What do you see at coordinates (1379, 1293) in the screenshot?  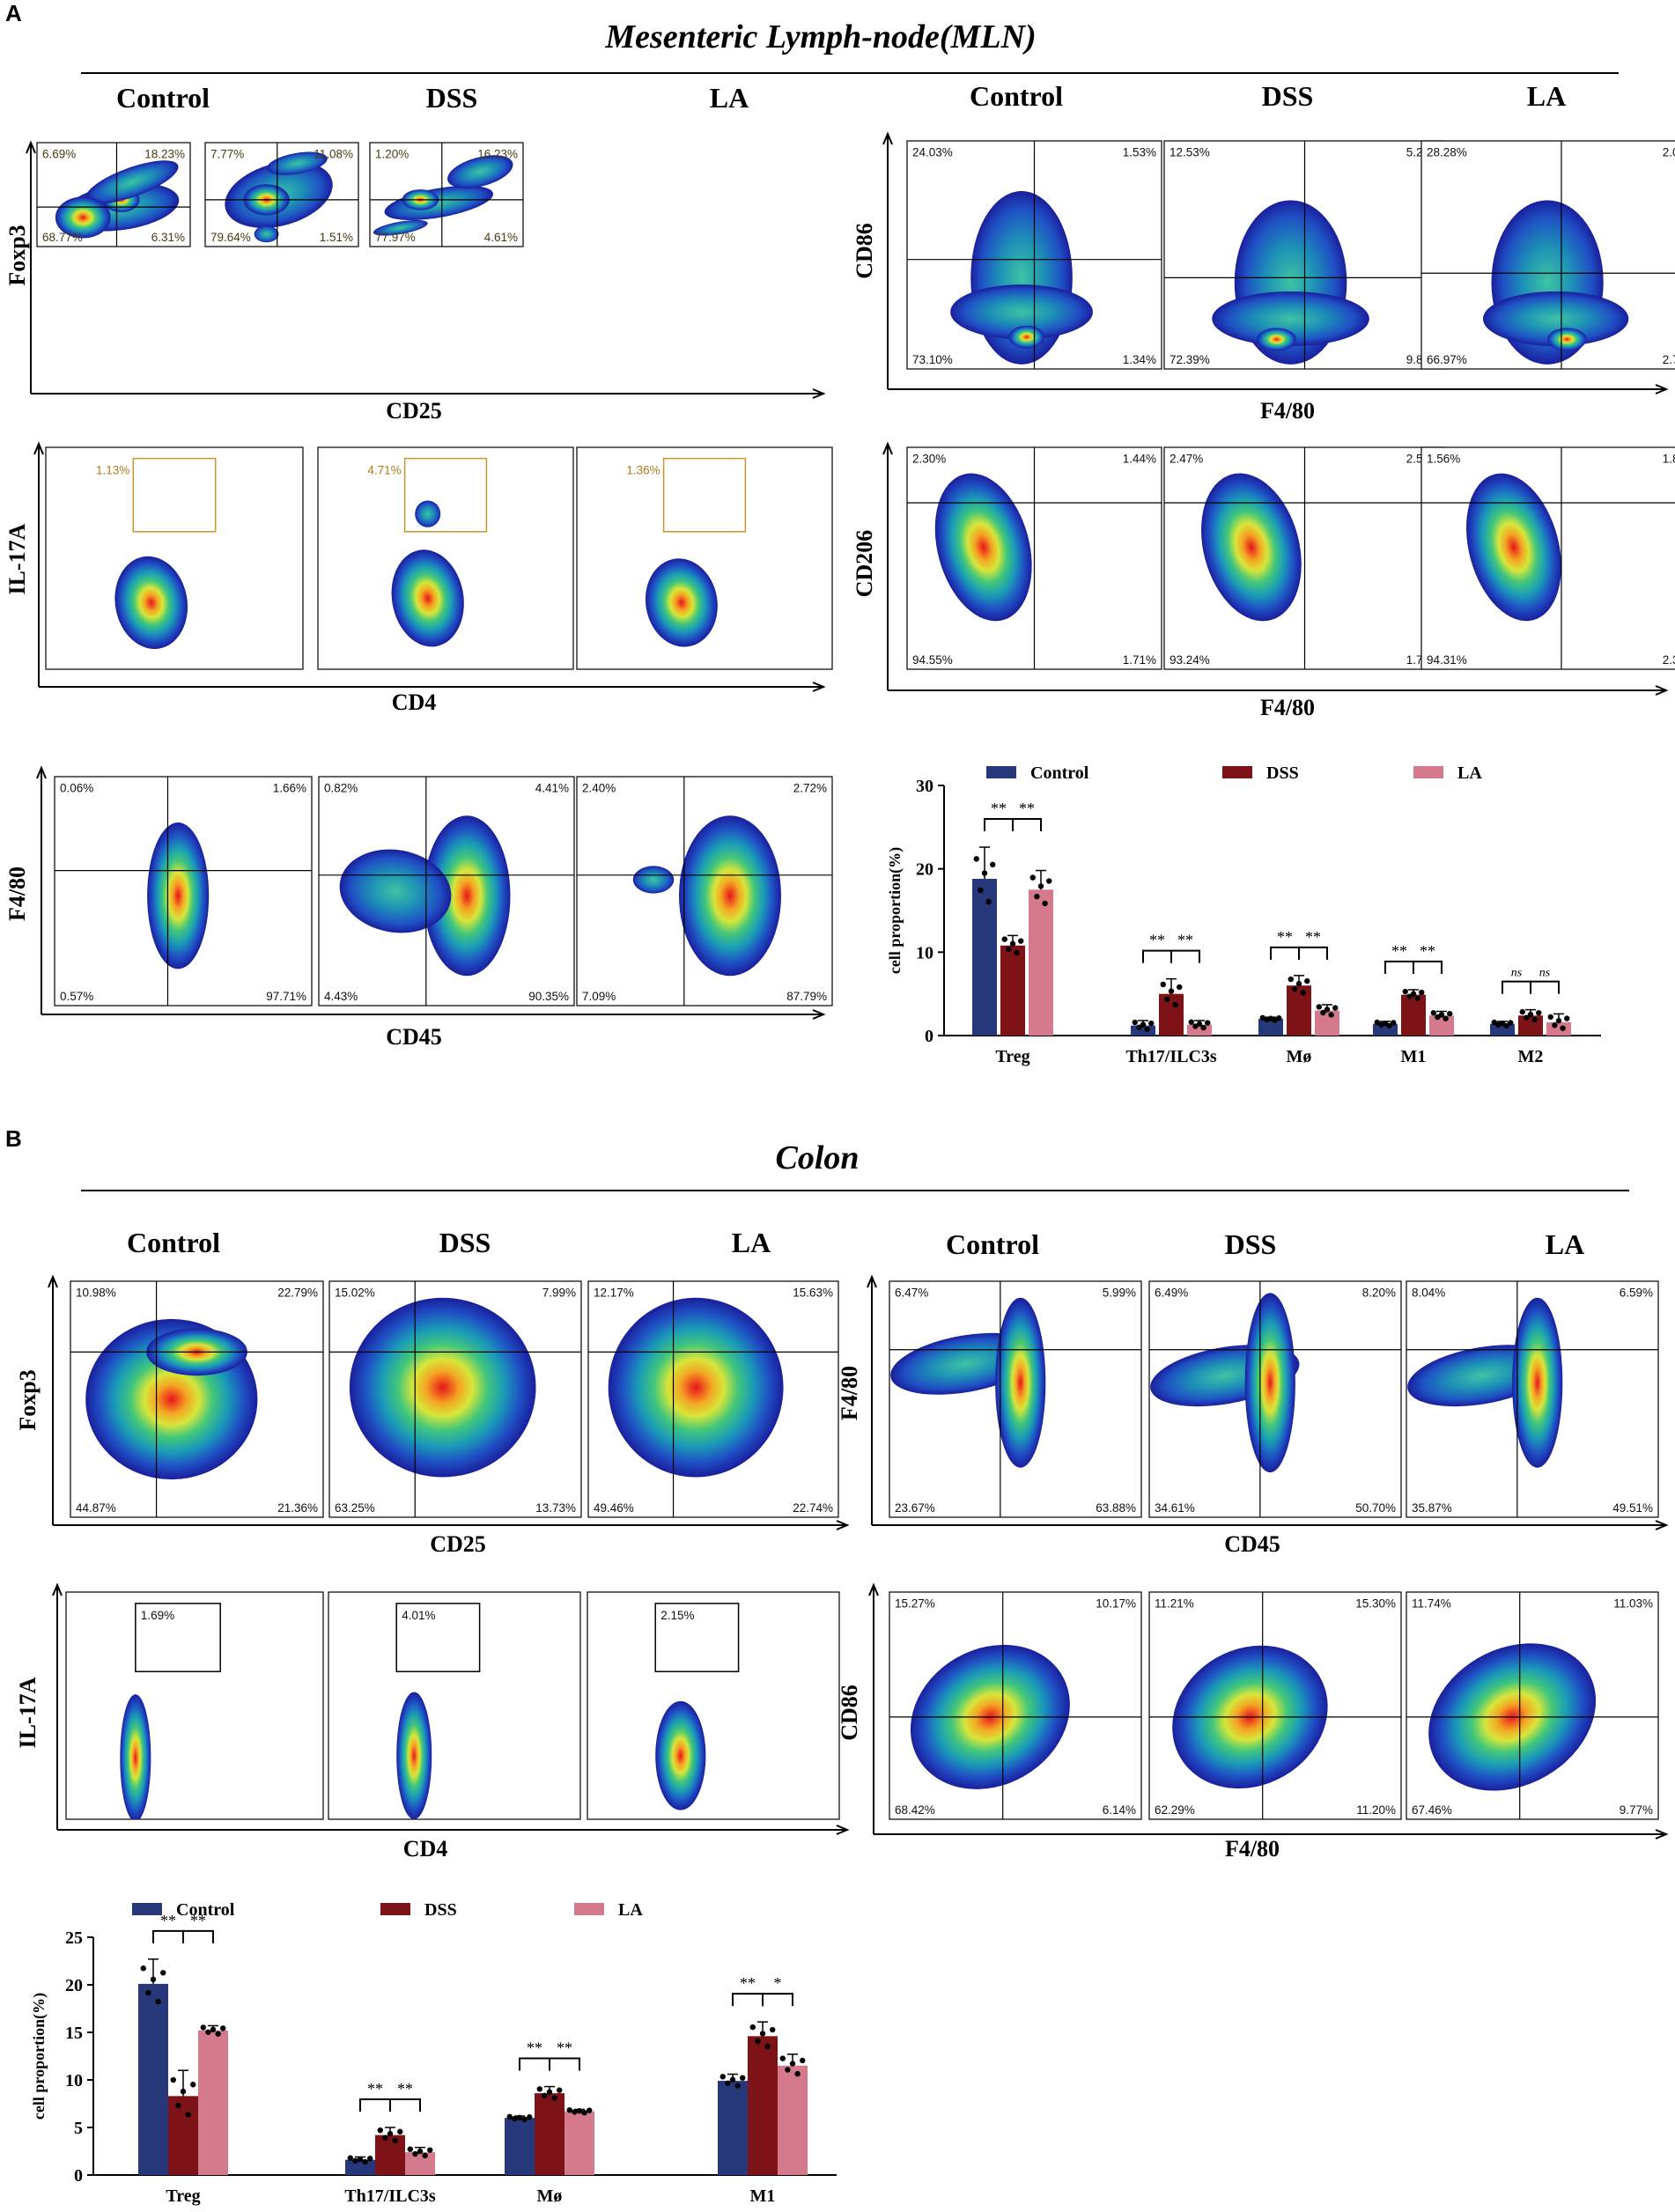 I see `quadrant-percent: 8.20%` at bounding box center [1379, 1293].